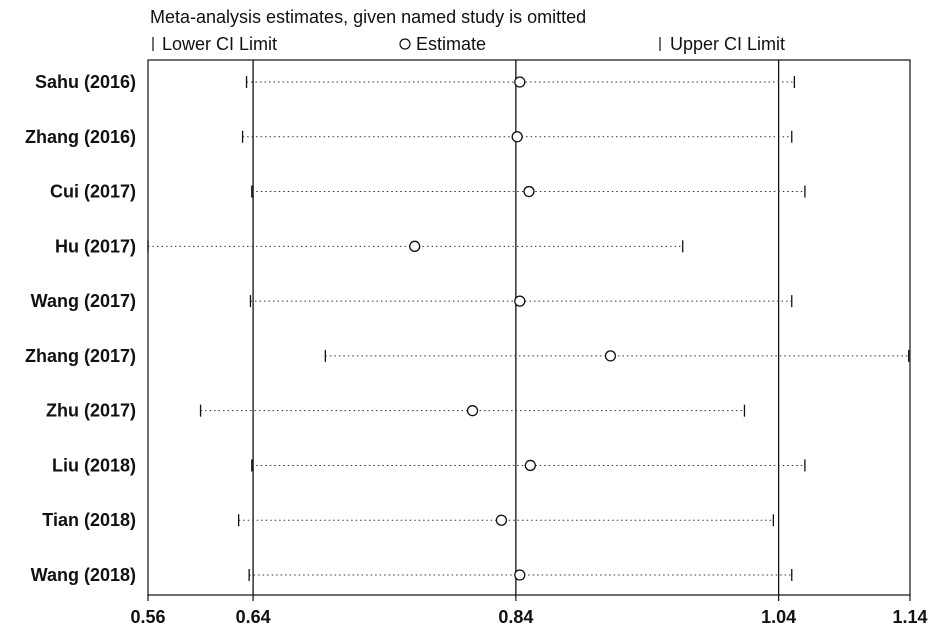  What do you see at coordinates (85, 82) in the screenshot?
I see `study-label: Sahu (2016)` at bounding box center [85, 82].